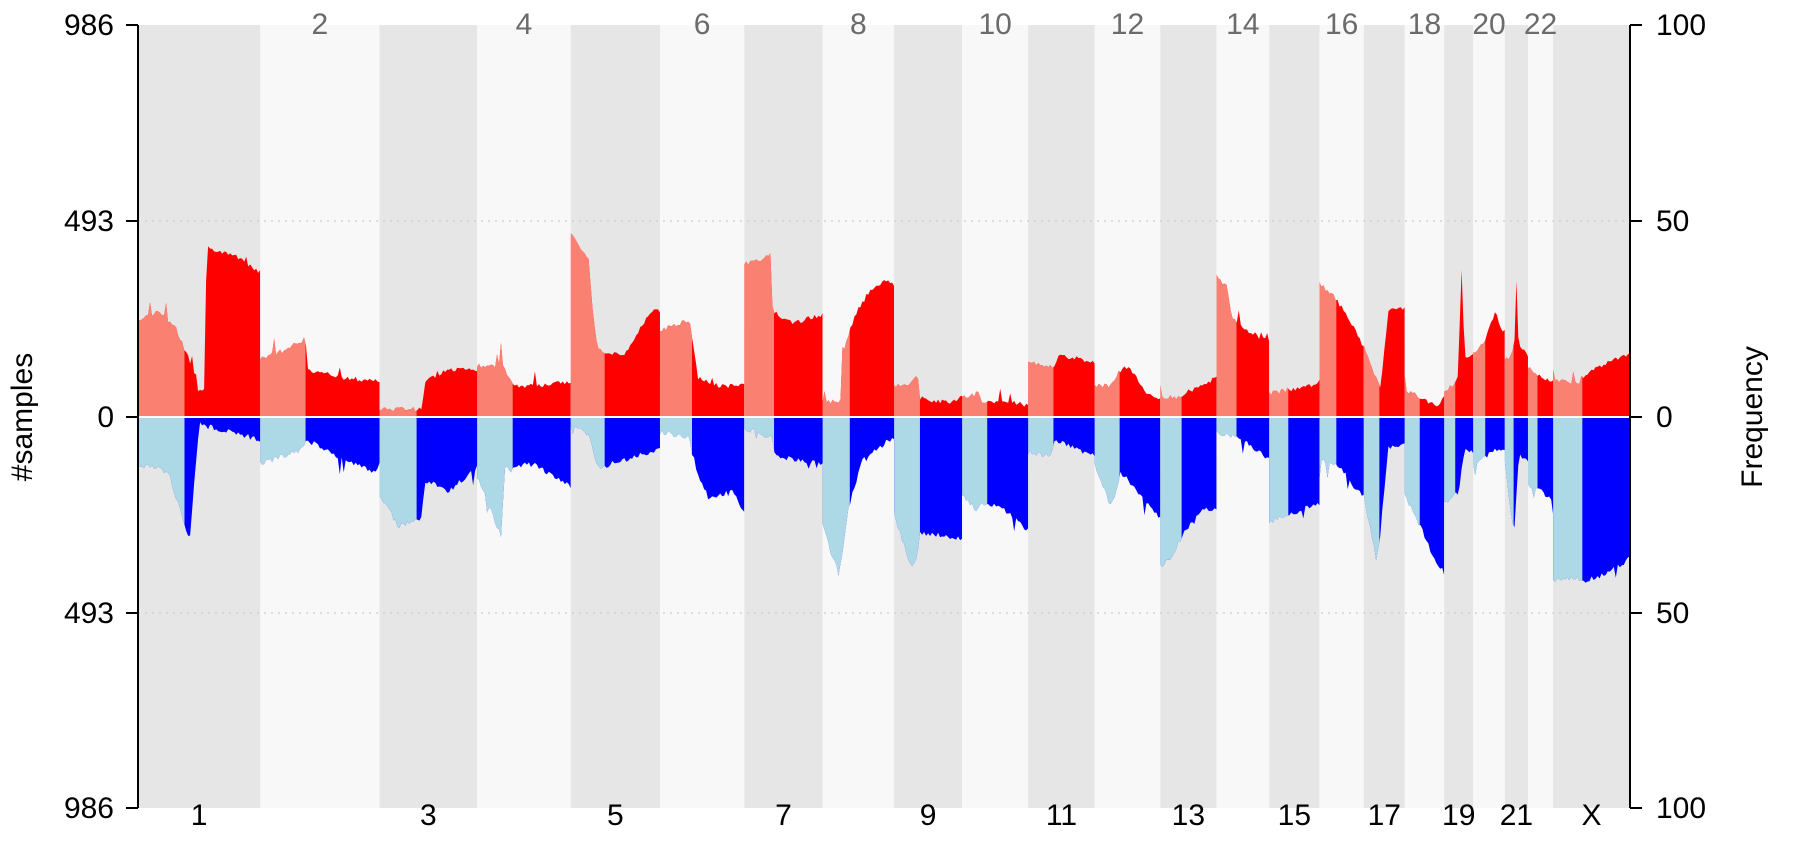 Image resolution: width=1794 pixels, height=844 pixels. What do you see at coordinates (702, 24) in the screenshot?
I see `chromosome-label-6: 6` at bounding box center [702, 24].